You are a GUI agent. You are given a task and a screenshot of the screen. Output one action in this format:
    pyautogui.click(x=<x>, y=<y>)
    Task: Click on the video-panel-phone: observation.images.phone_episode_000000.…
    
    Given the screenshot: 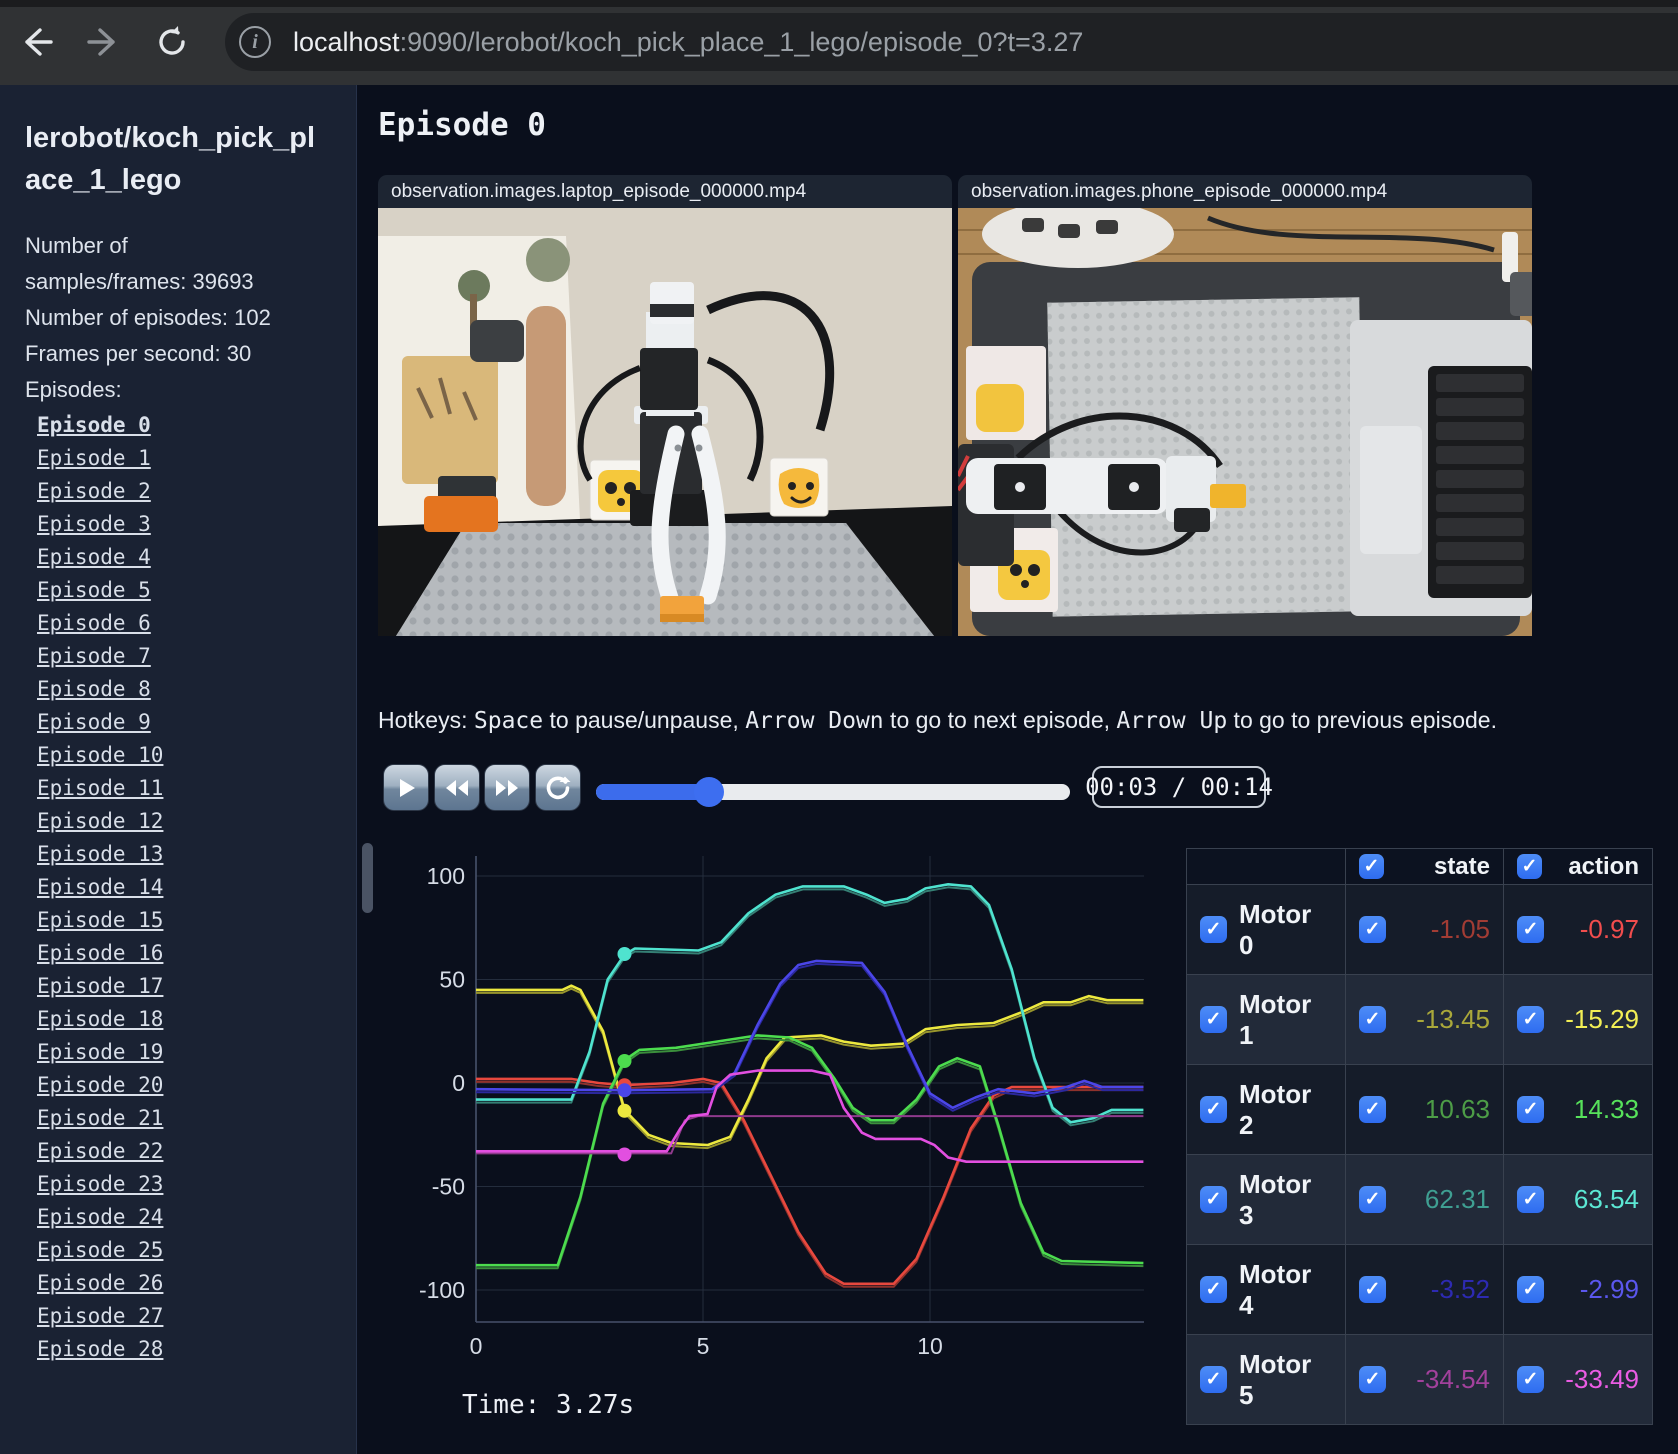 What is the action you would take?
    pyautogui.click(x=1245, y=405)
    